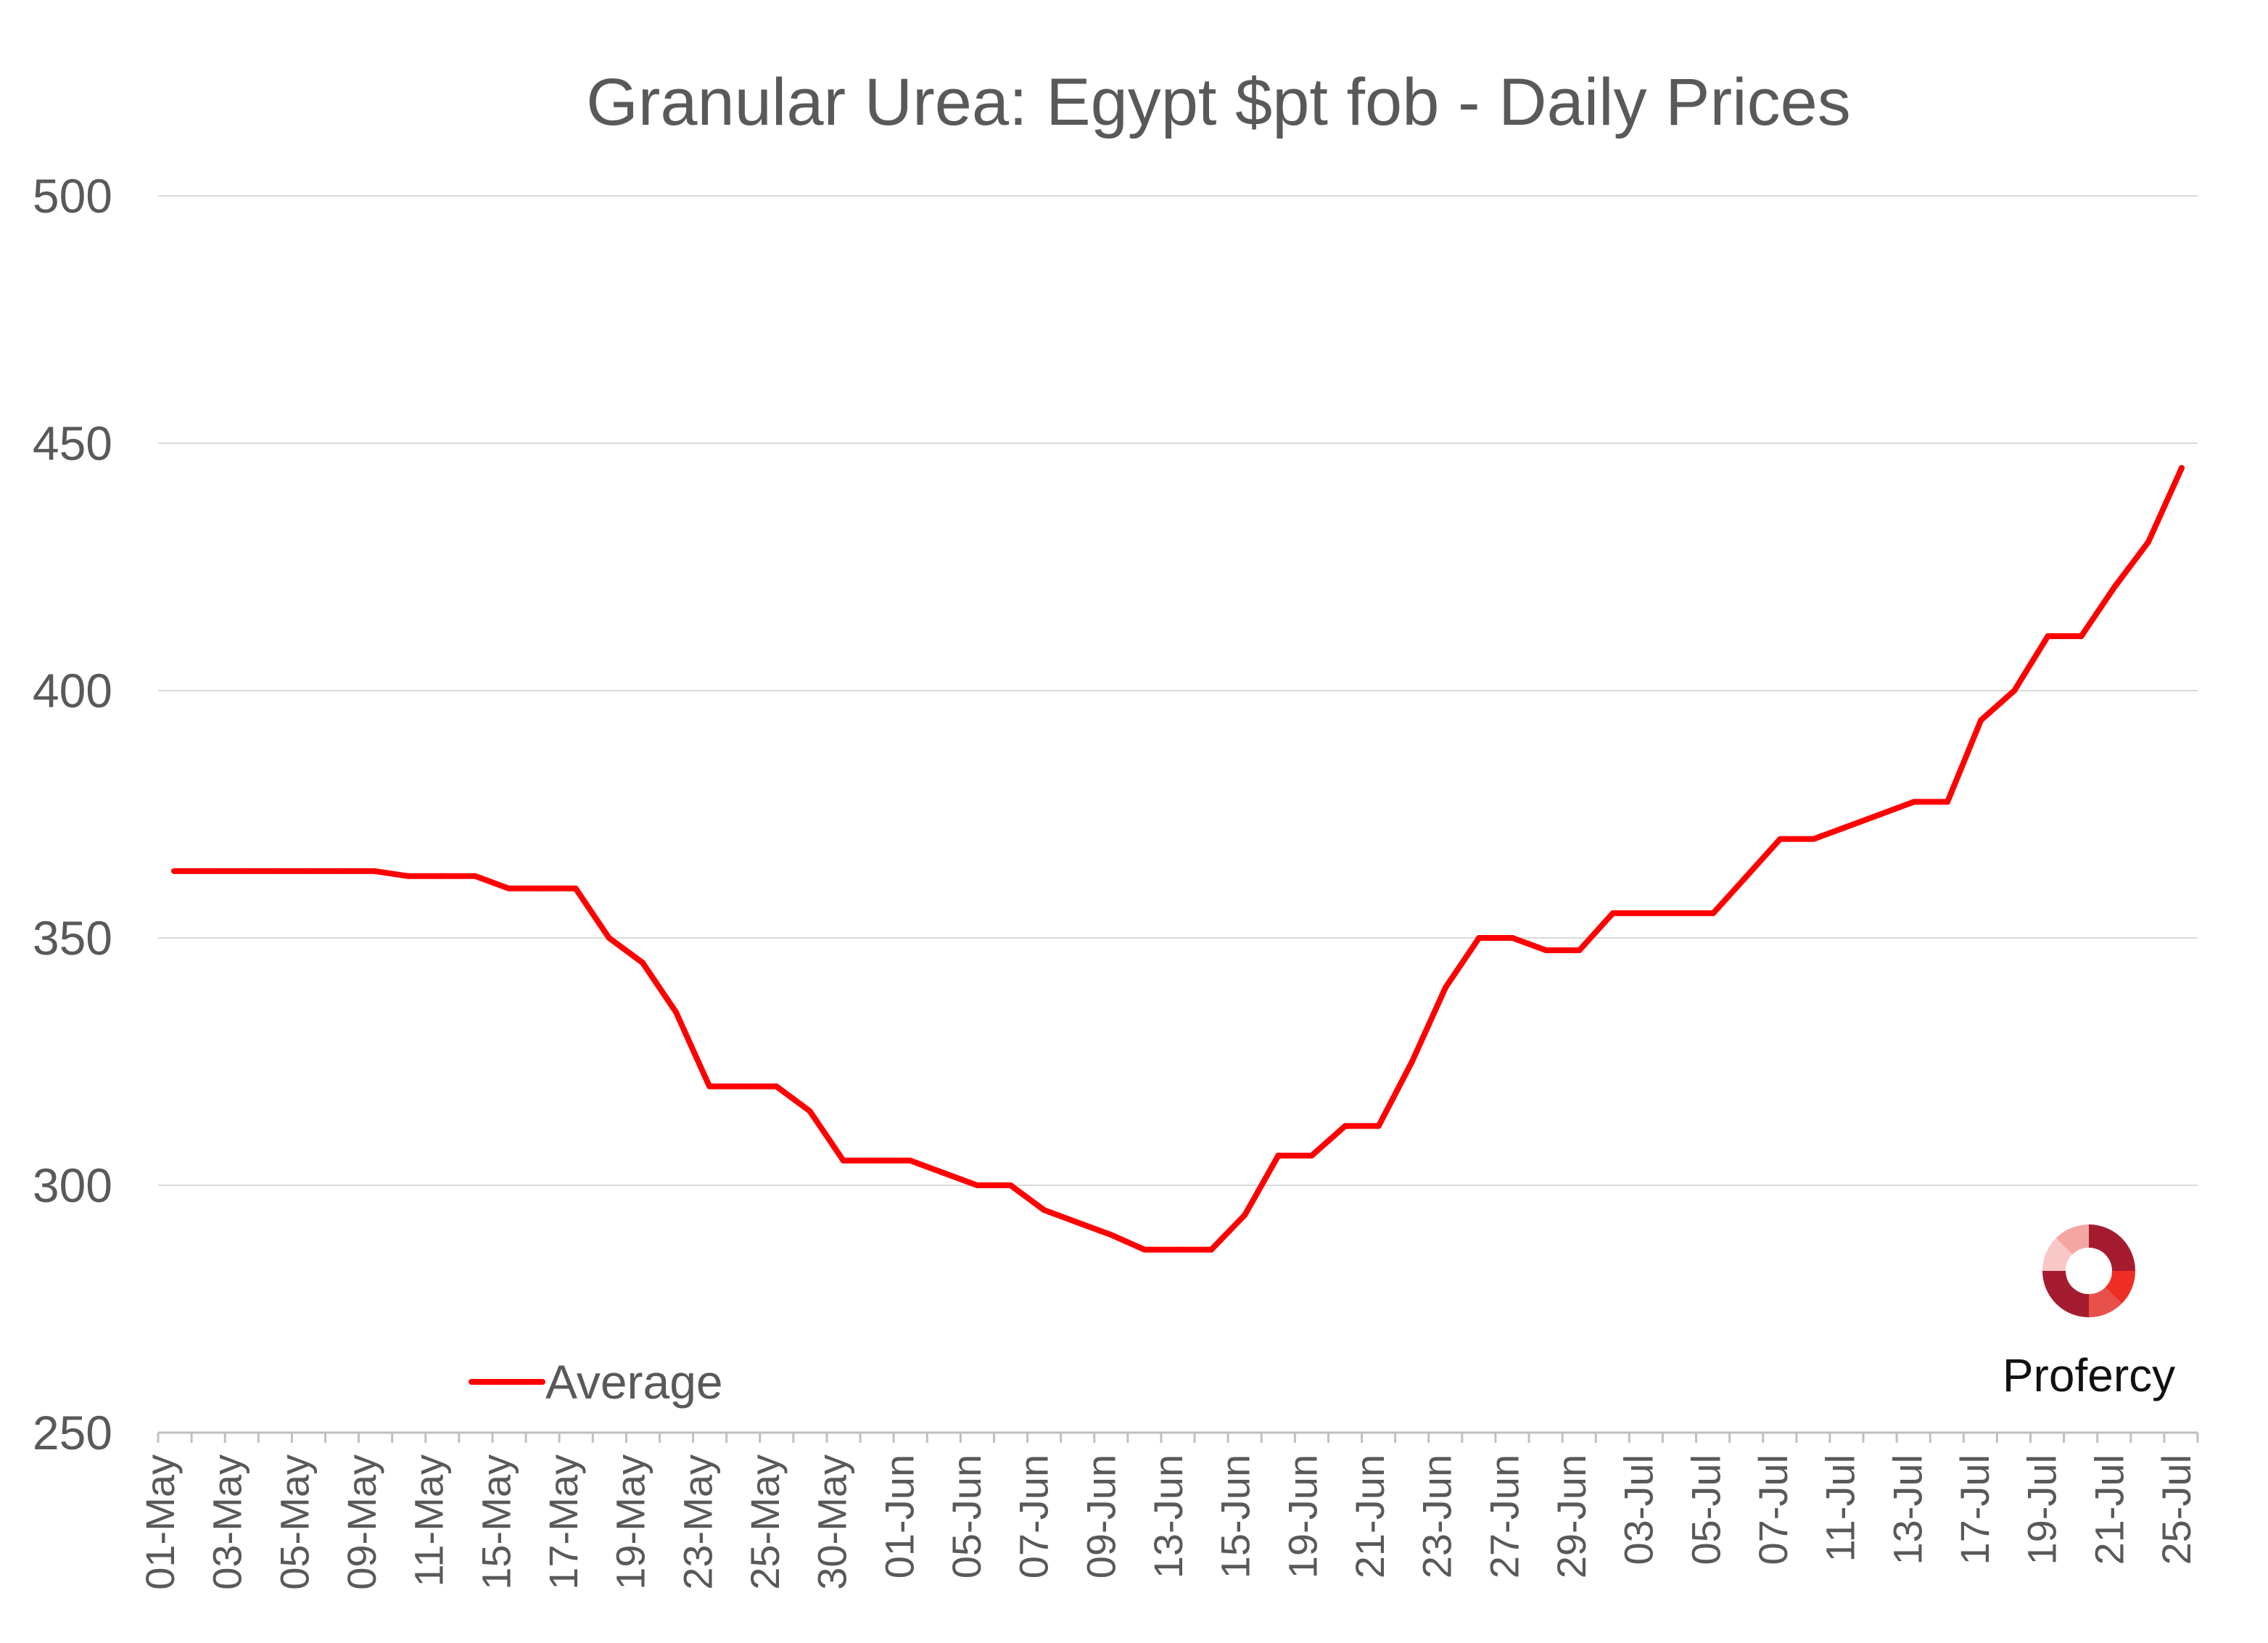 This screenshot has width=2268, height=1643. I want to click on profercy-logo-text: Profercy, so click(2089, 1375).